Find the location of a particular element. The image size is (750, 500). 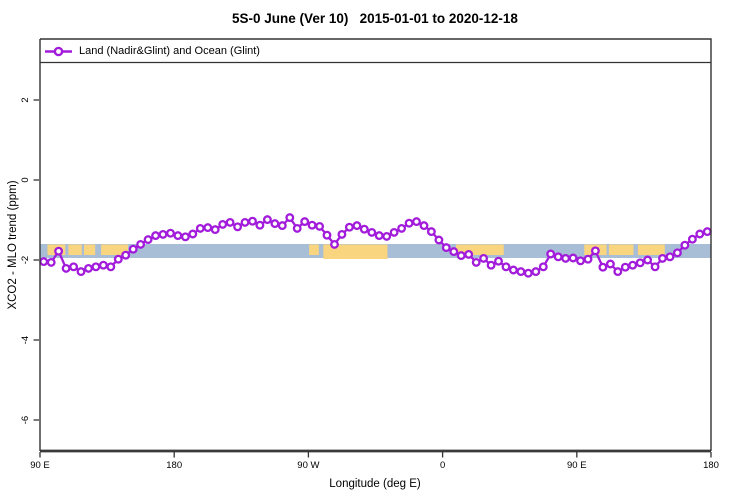

legend-label: Land (Nadir&Glint) and Ocean (Glint) is located at coordinates (169, 51).